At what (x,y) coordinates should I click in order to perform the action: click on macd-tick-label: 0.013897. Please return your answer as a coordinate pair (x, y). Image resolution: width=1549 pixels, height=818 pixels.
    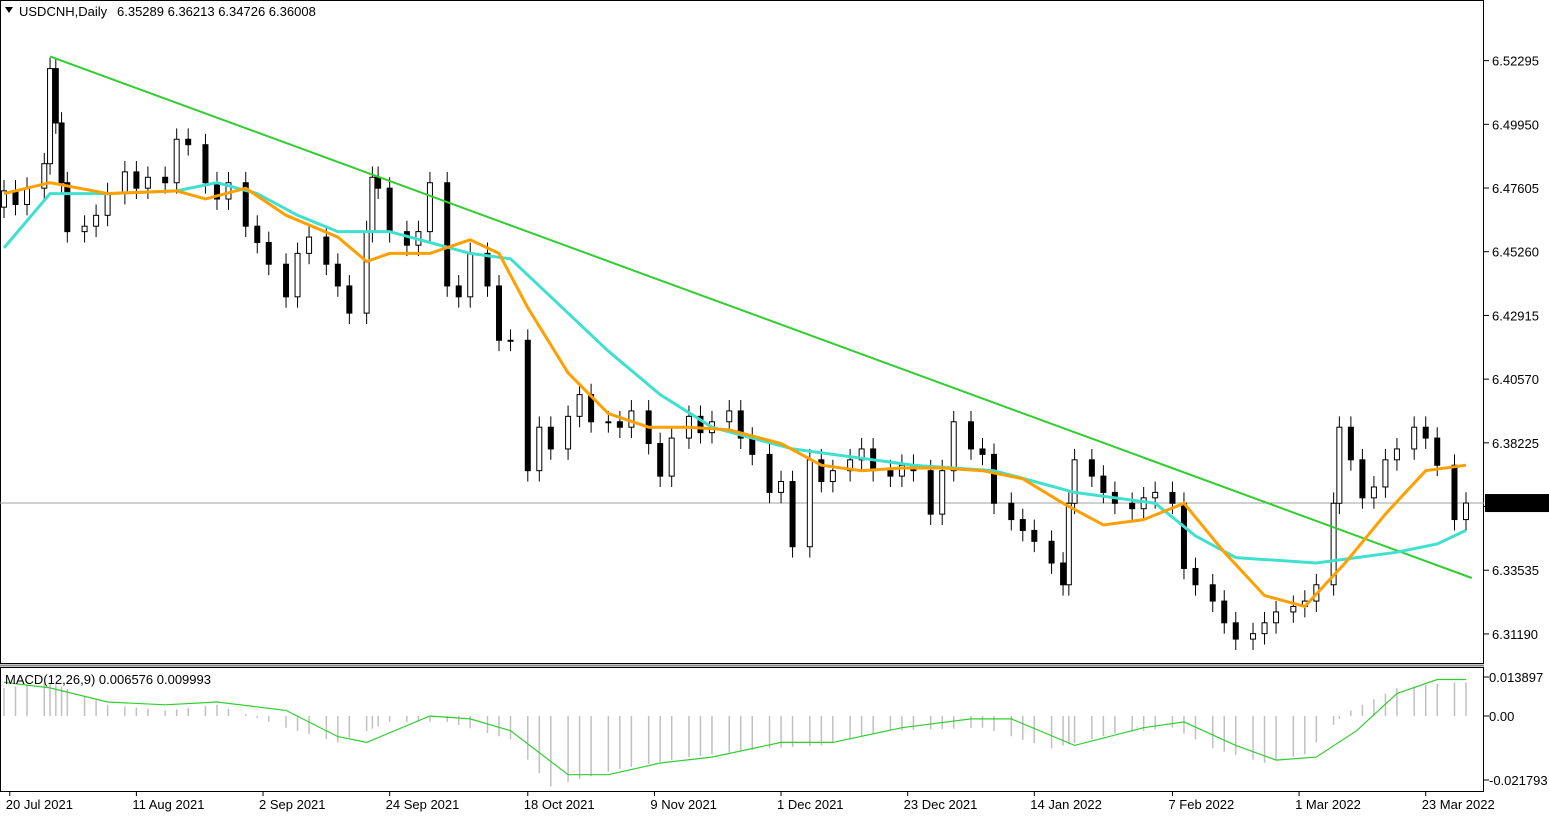
    Looking at the image, I should click on (1516, 677).